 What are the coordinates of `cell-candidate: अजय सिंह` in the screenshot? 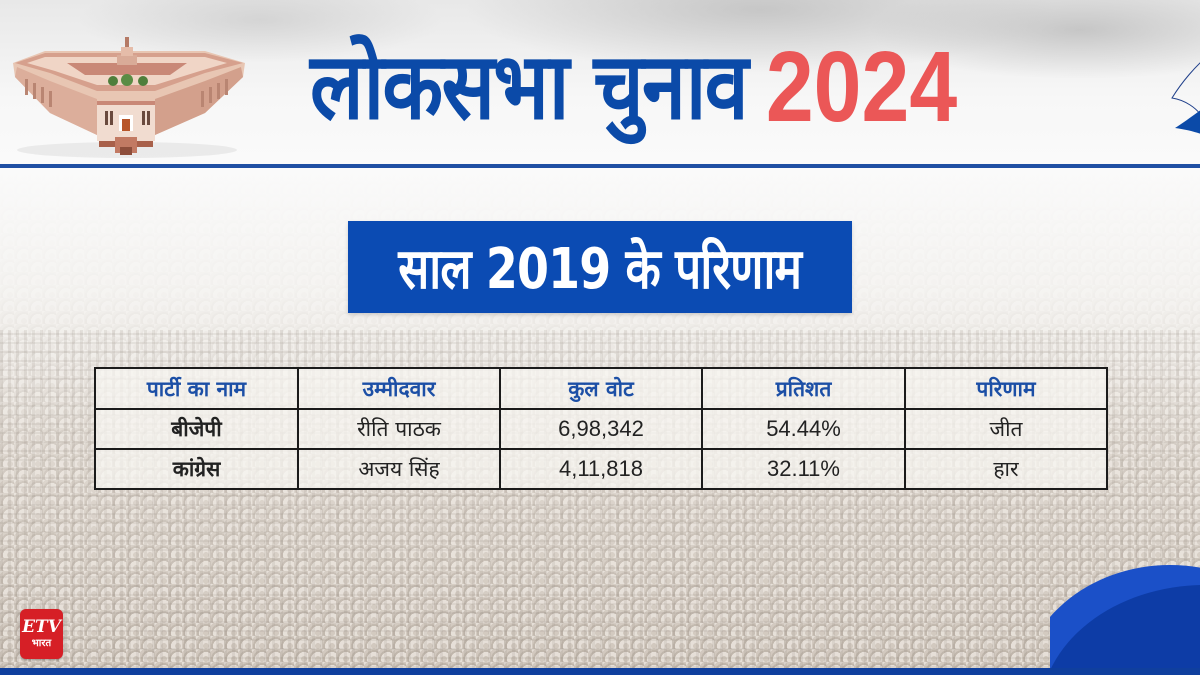 It's located at (399, 469).